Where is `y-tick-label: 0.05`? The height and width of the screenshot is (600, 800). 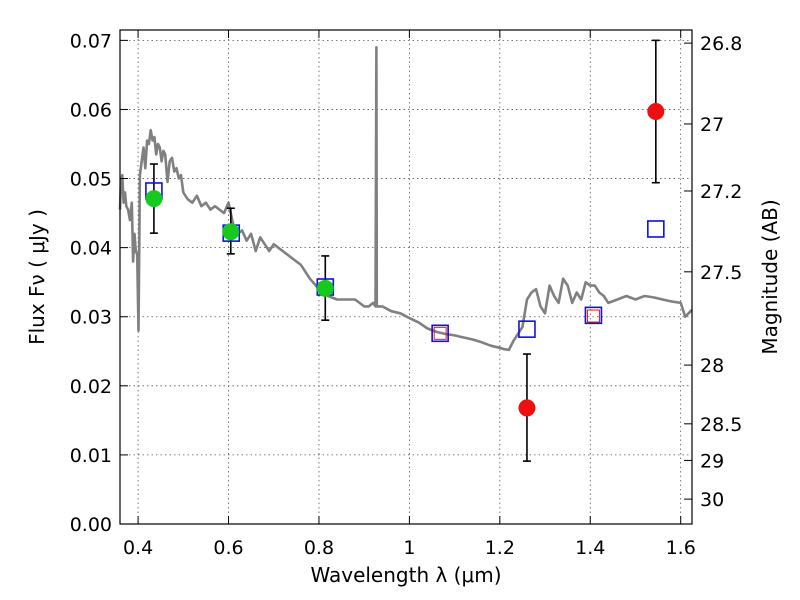
y-tick-label: 0.05 is located at coordinates (91, 180).